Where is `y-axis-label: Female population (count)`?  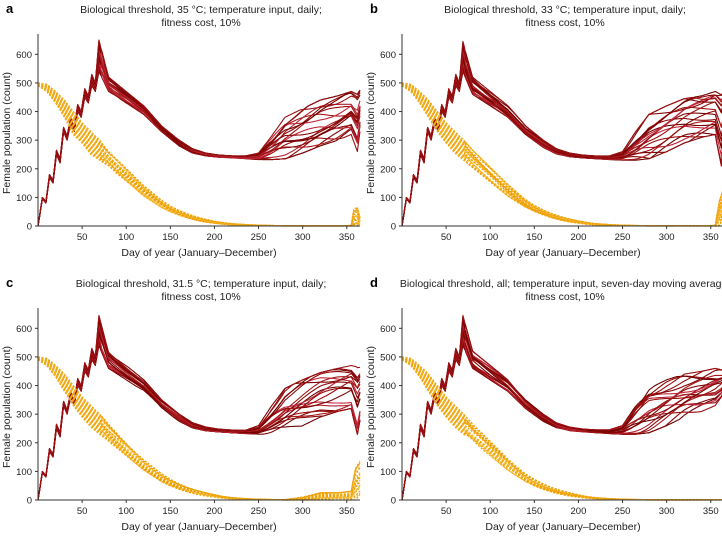 y-axis-label: Female population (count) is located at coordinates (371, 133).